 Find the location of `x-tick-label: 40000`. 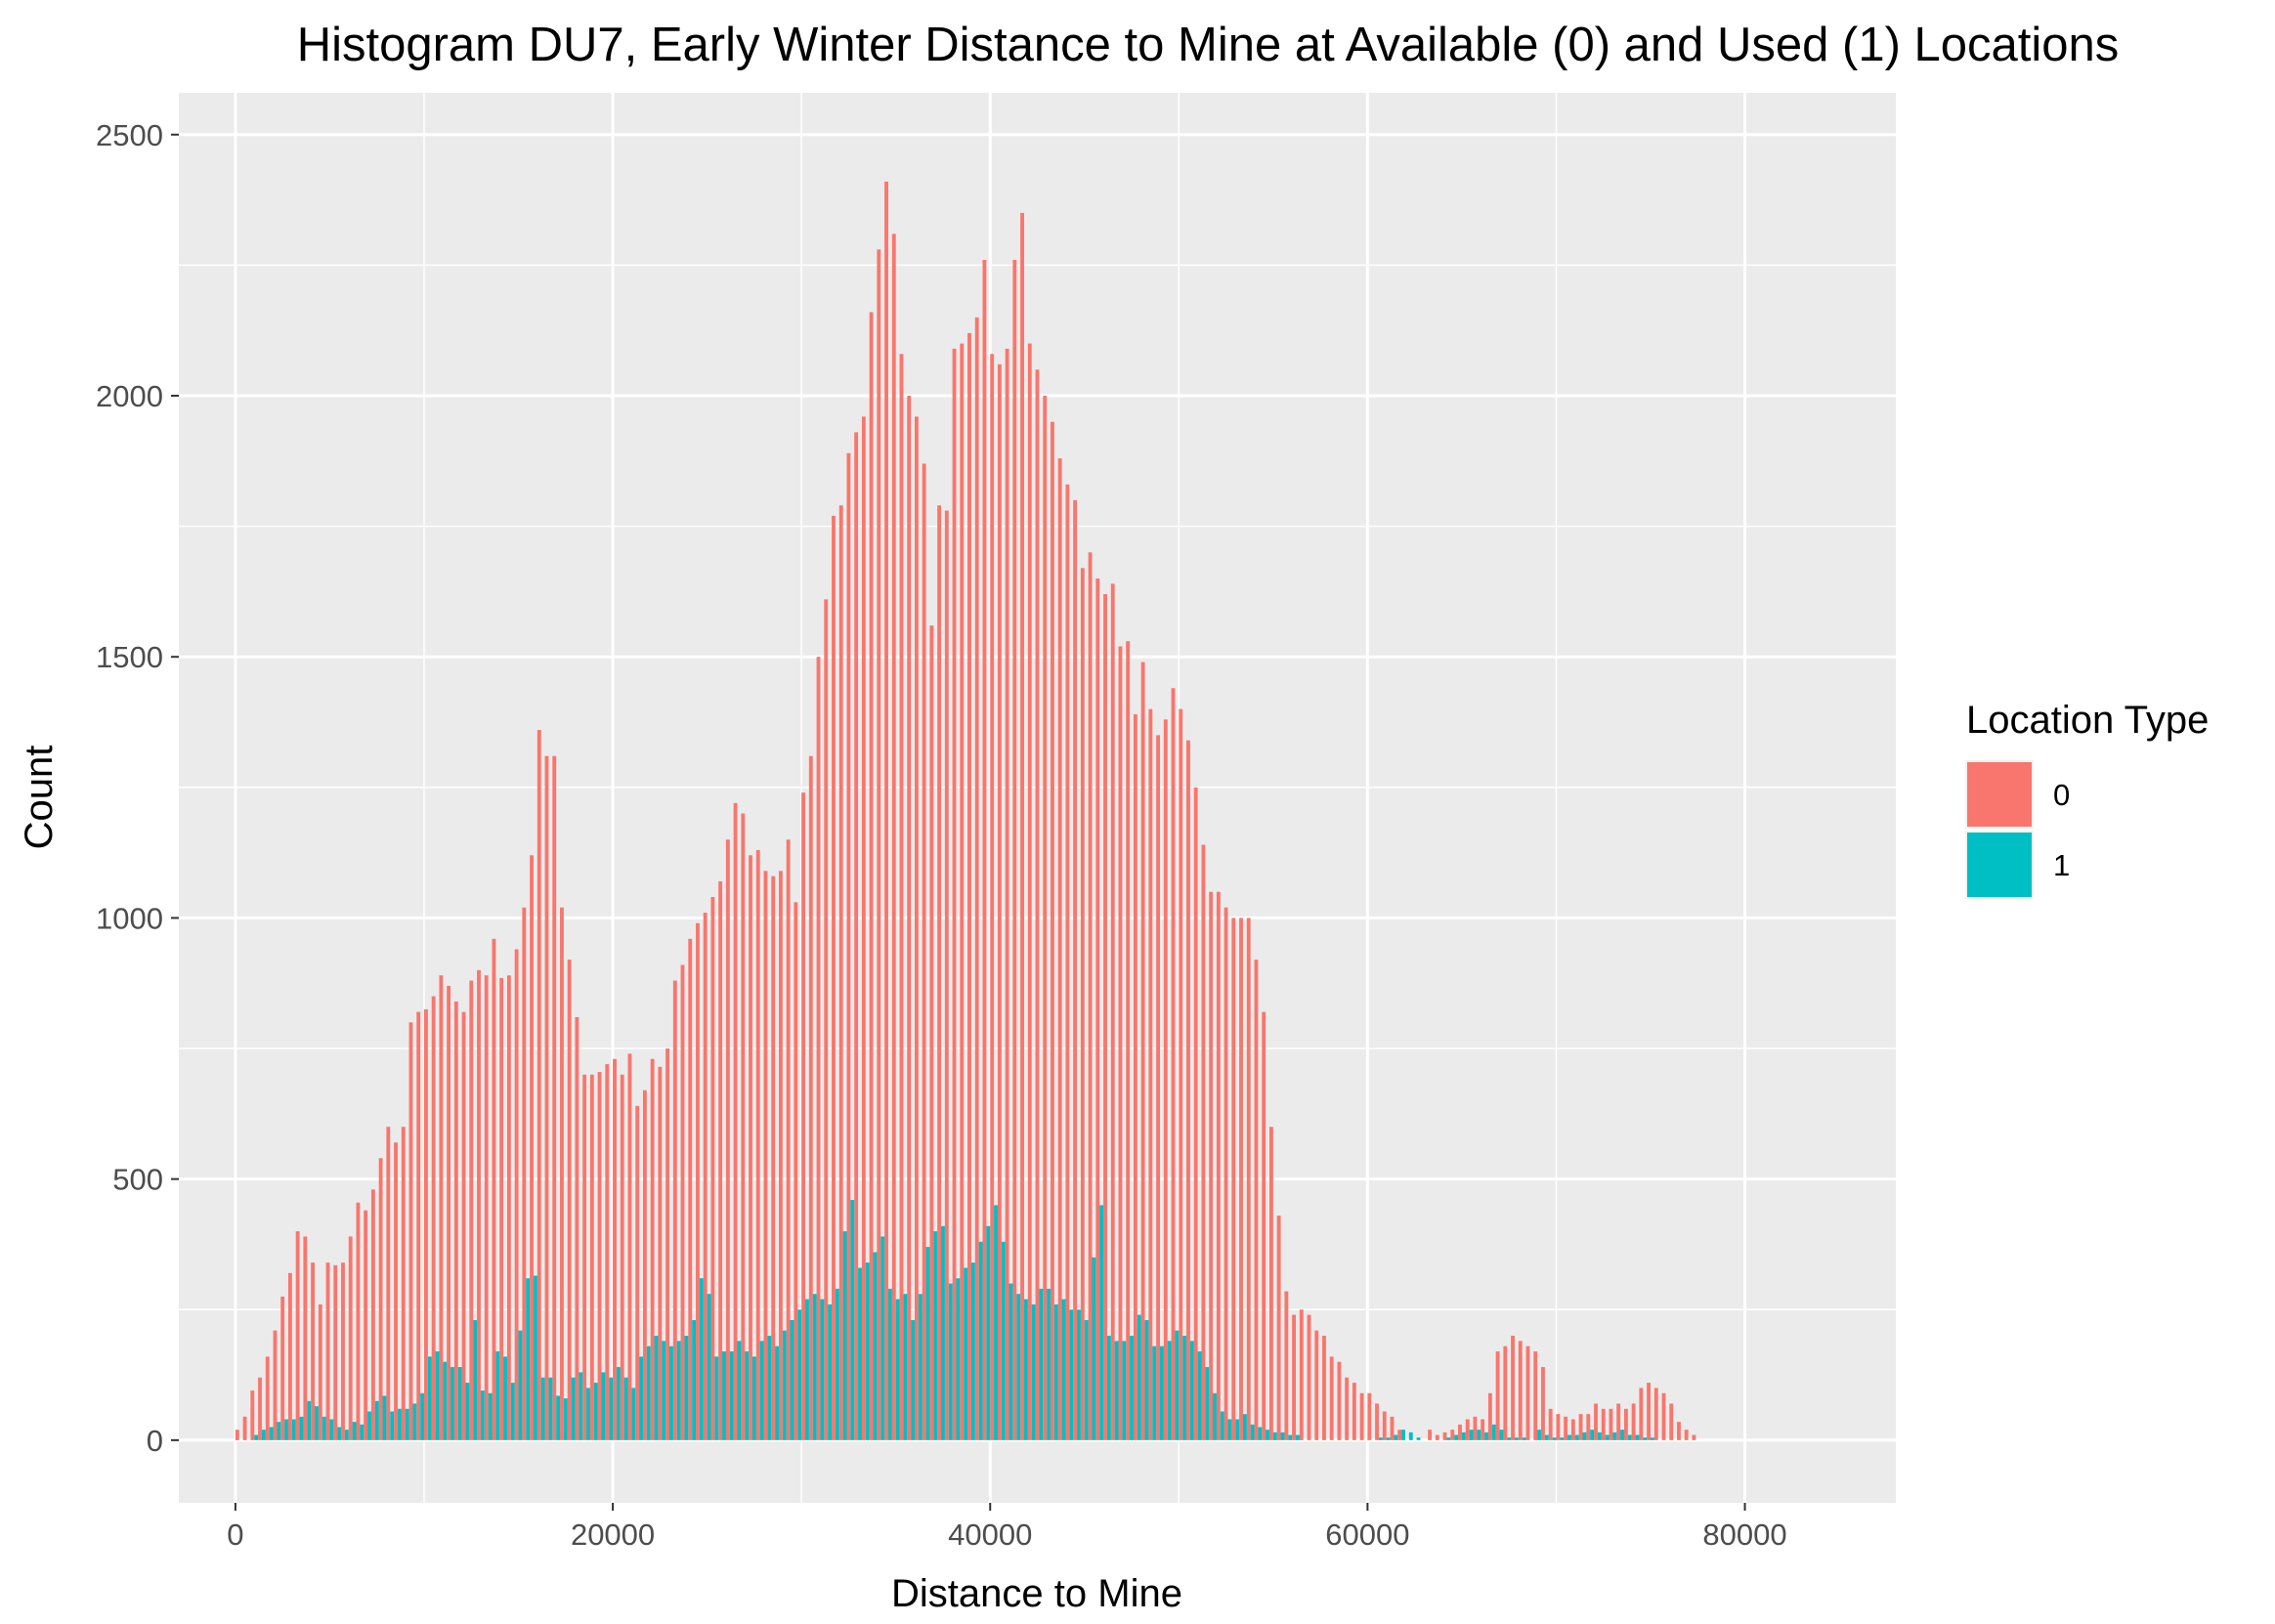

x-tick-label: 40000 is located at coordinates (990, 1534).